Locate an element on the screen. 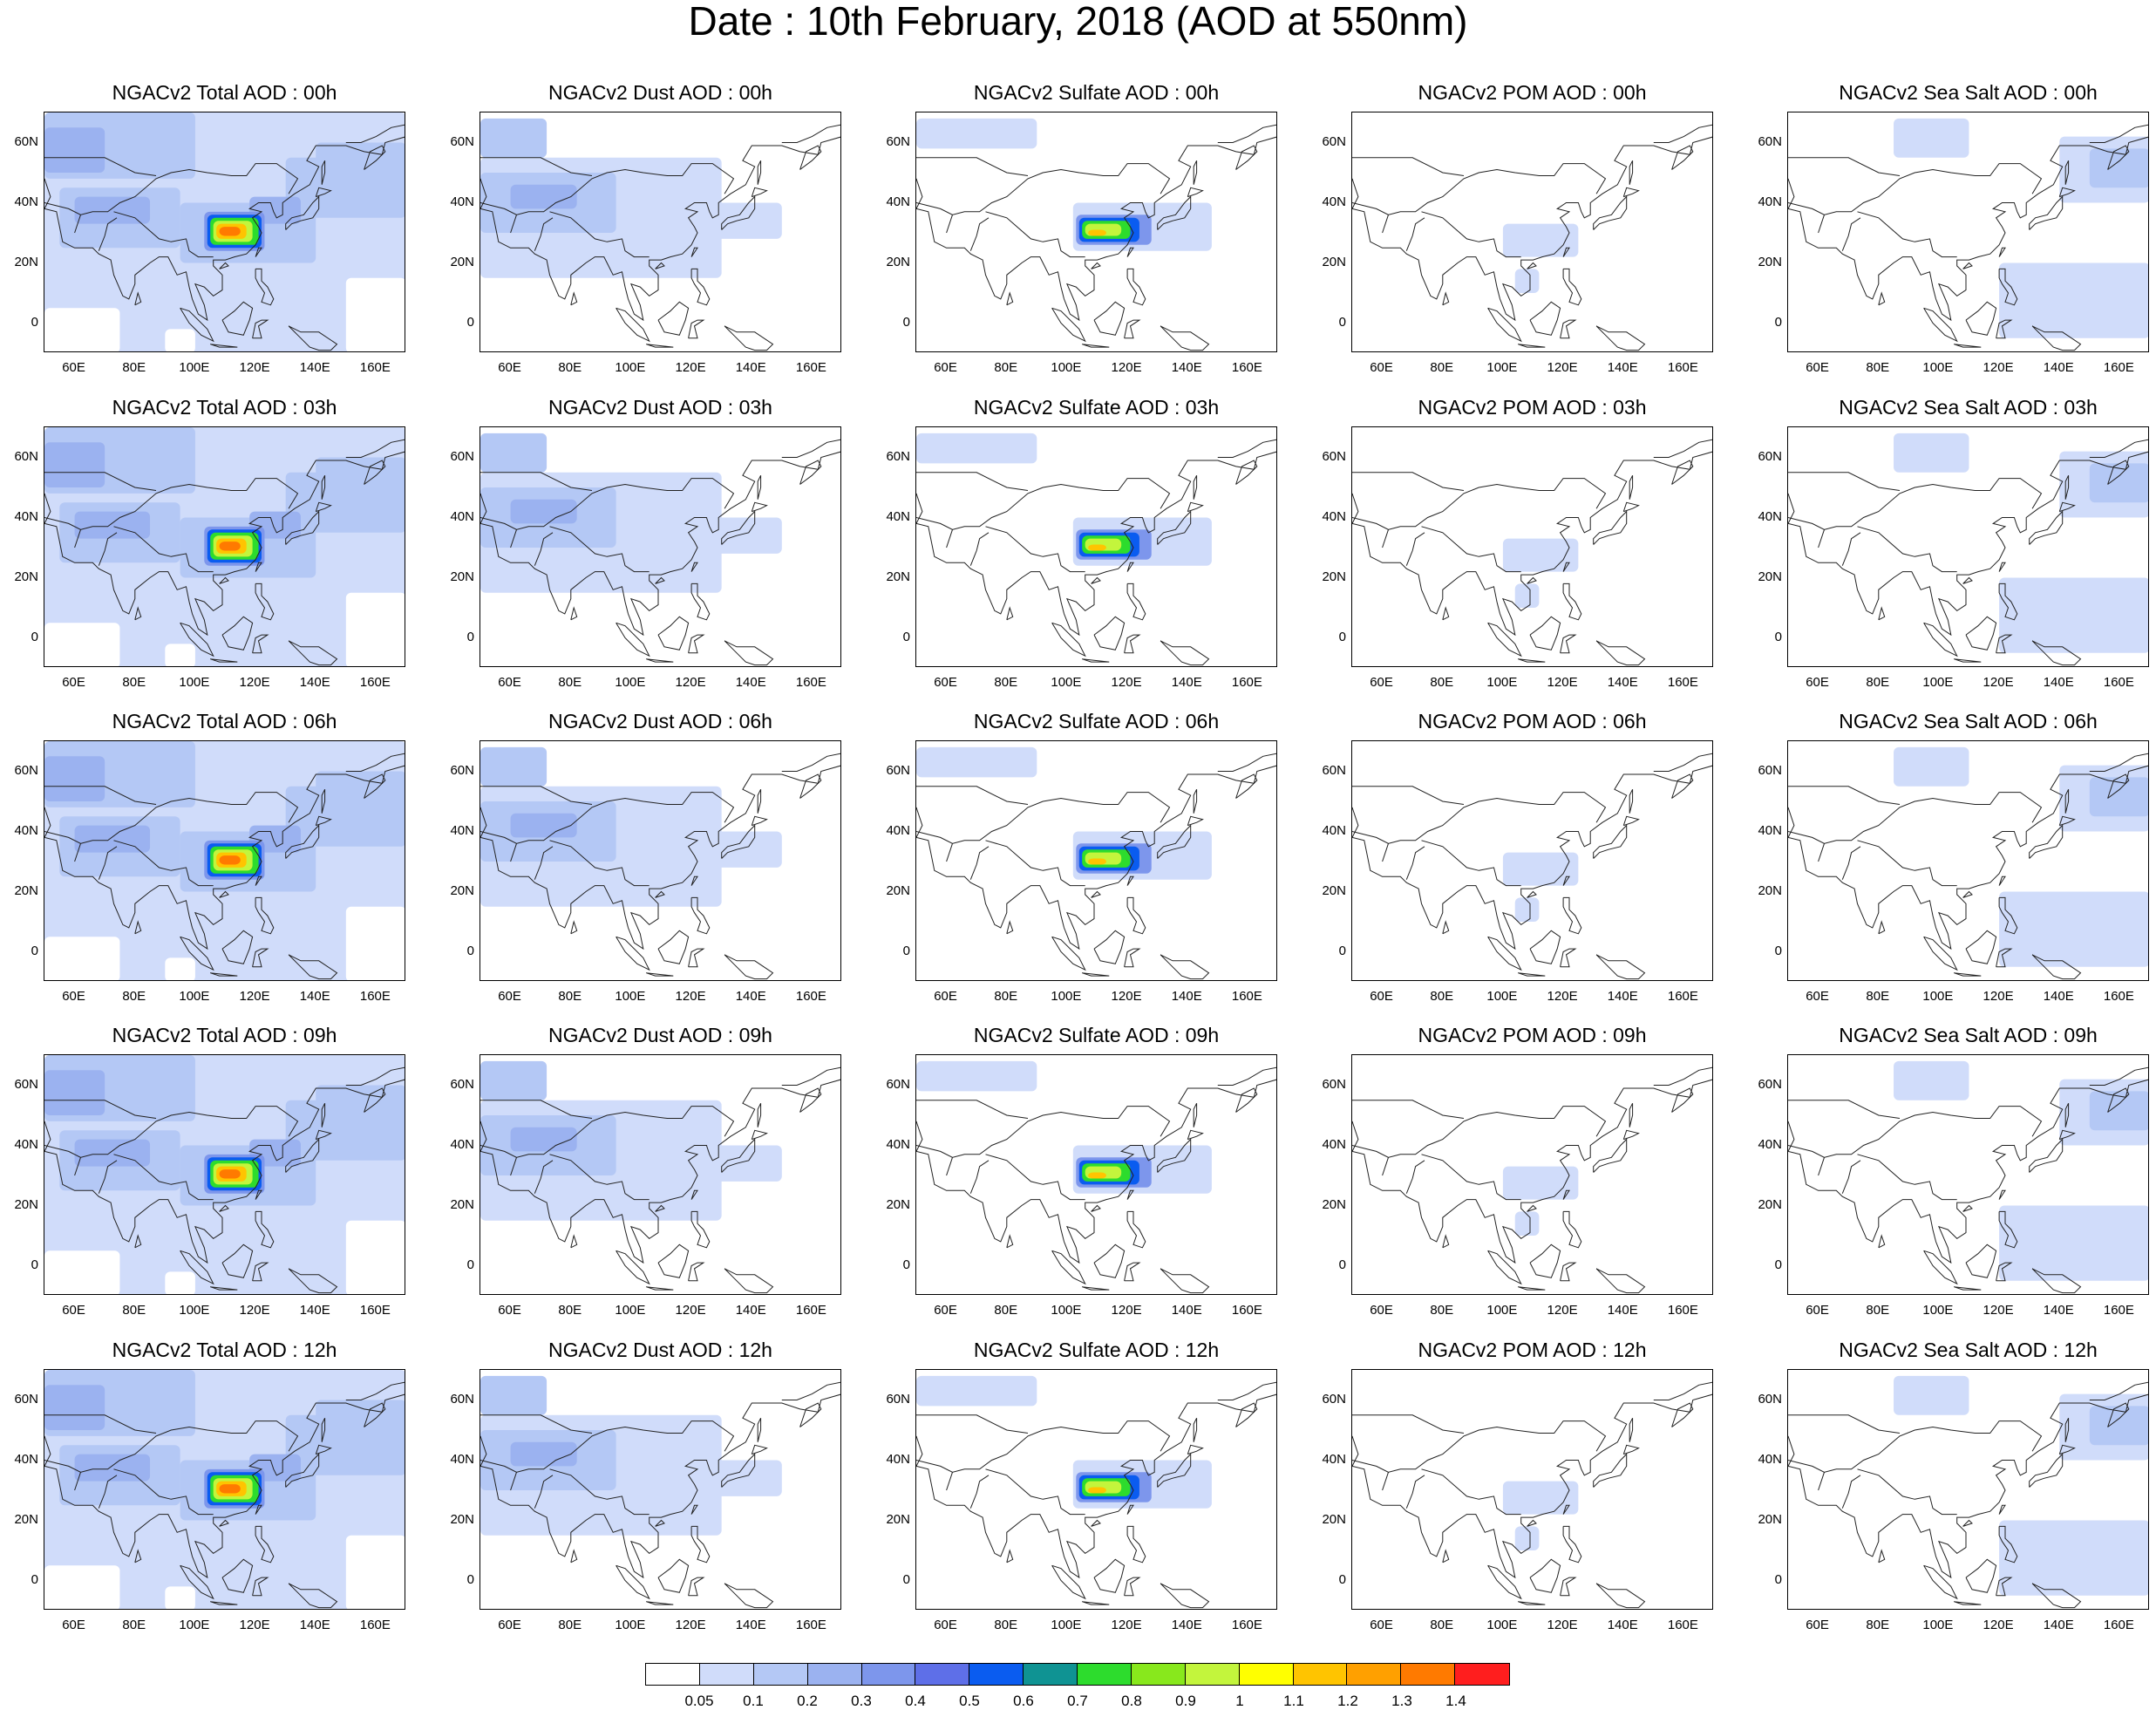 Image resolution: width=2156 pixels, height=1710 pixels. panel-title: NGACv2 Sea Salt AOD : 06h is located at coordinates (1969, 721).